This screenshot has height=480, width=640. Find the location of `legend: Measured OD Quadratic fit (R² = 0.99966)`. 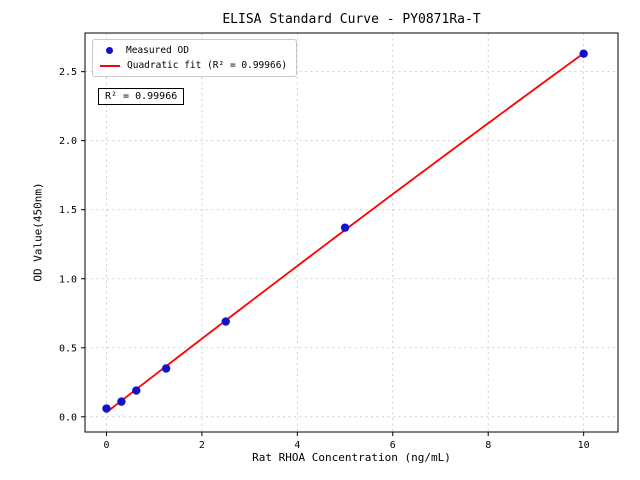

legend: Measured OD Quadratic fit (R² = 0.99966) is located at coordinates (195, 58).